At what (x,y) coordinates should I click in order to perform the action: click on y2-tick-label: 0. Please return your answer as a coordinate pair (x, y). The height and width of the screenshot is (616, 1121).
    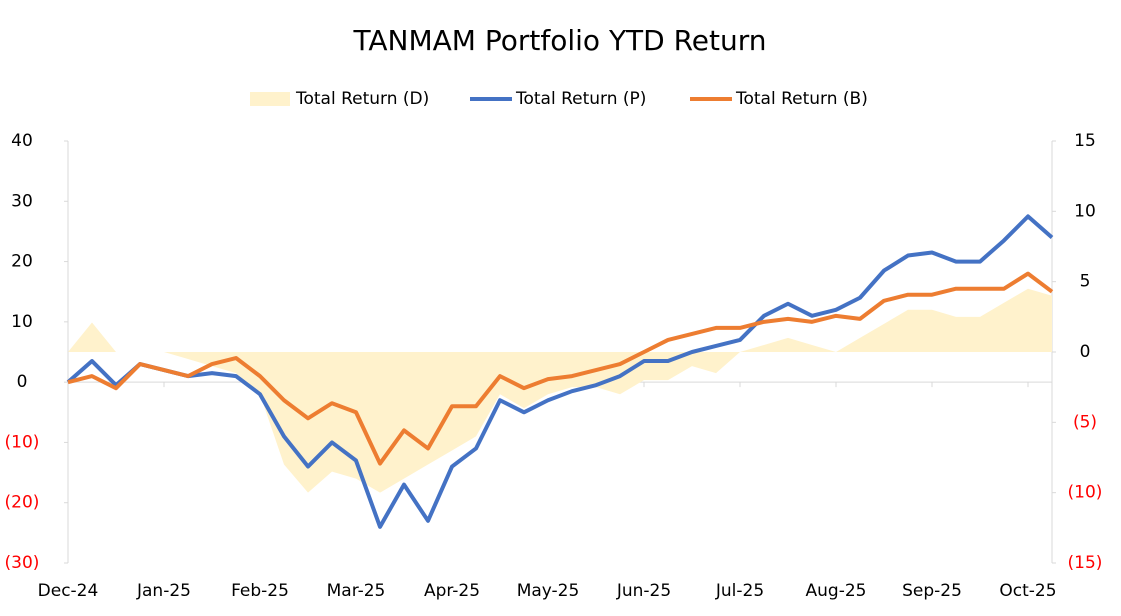
    Looking at the image, I should click on (1085, 352).